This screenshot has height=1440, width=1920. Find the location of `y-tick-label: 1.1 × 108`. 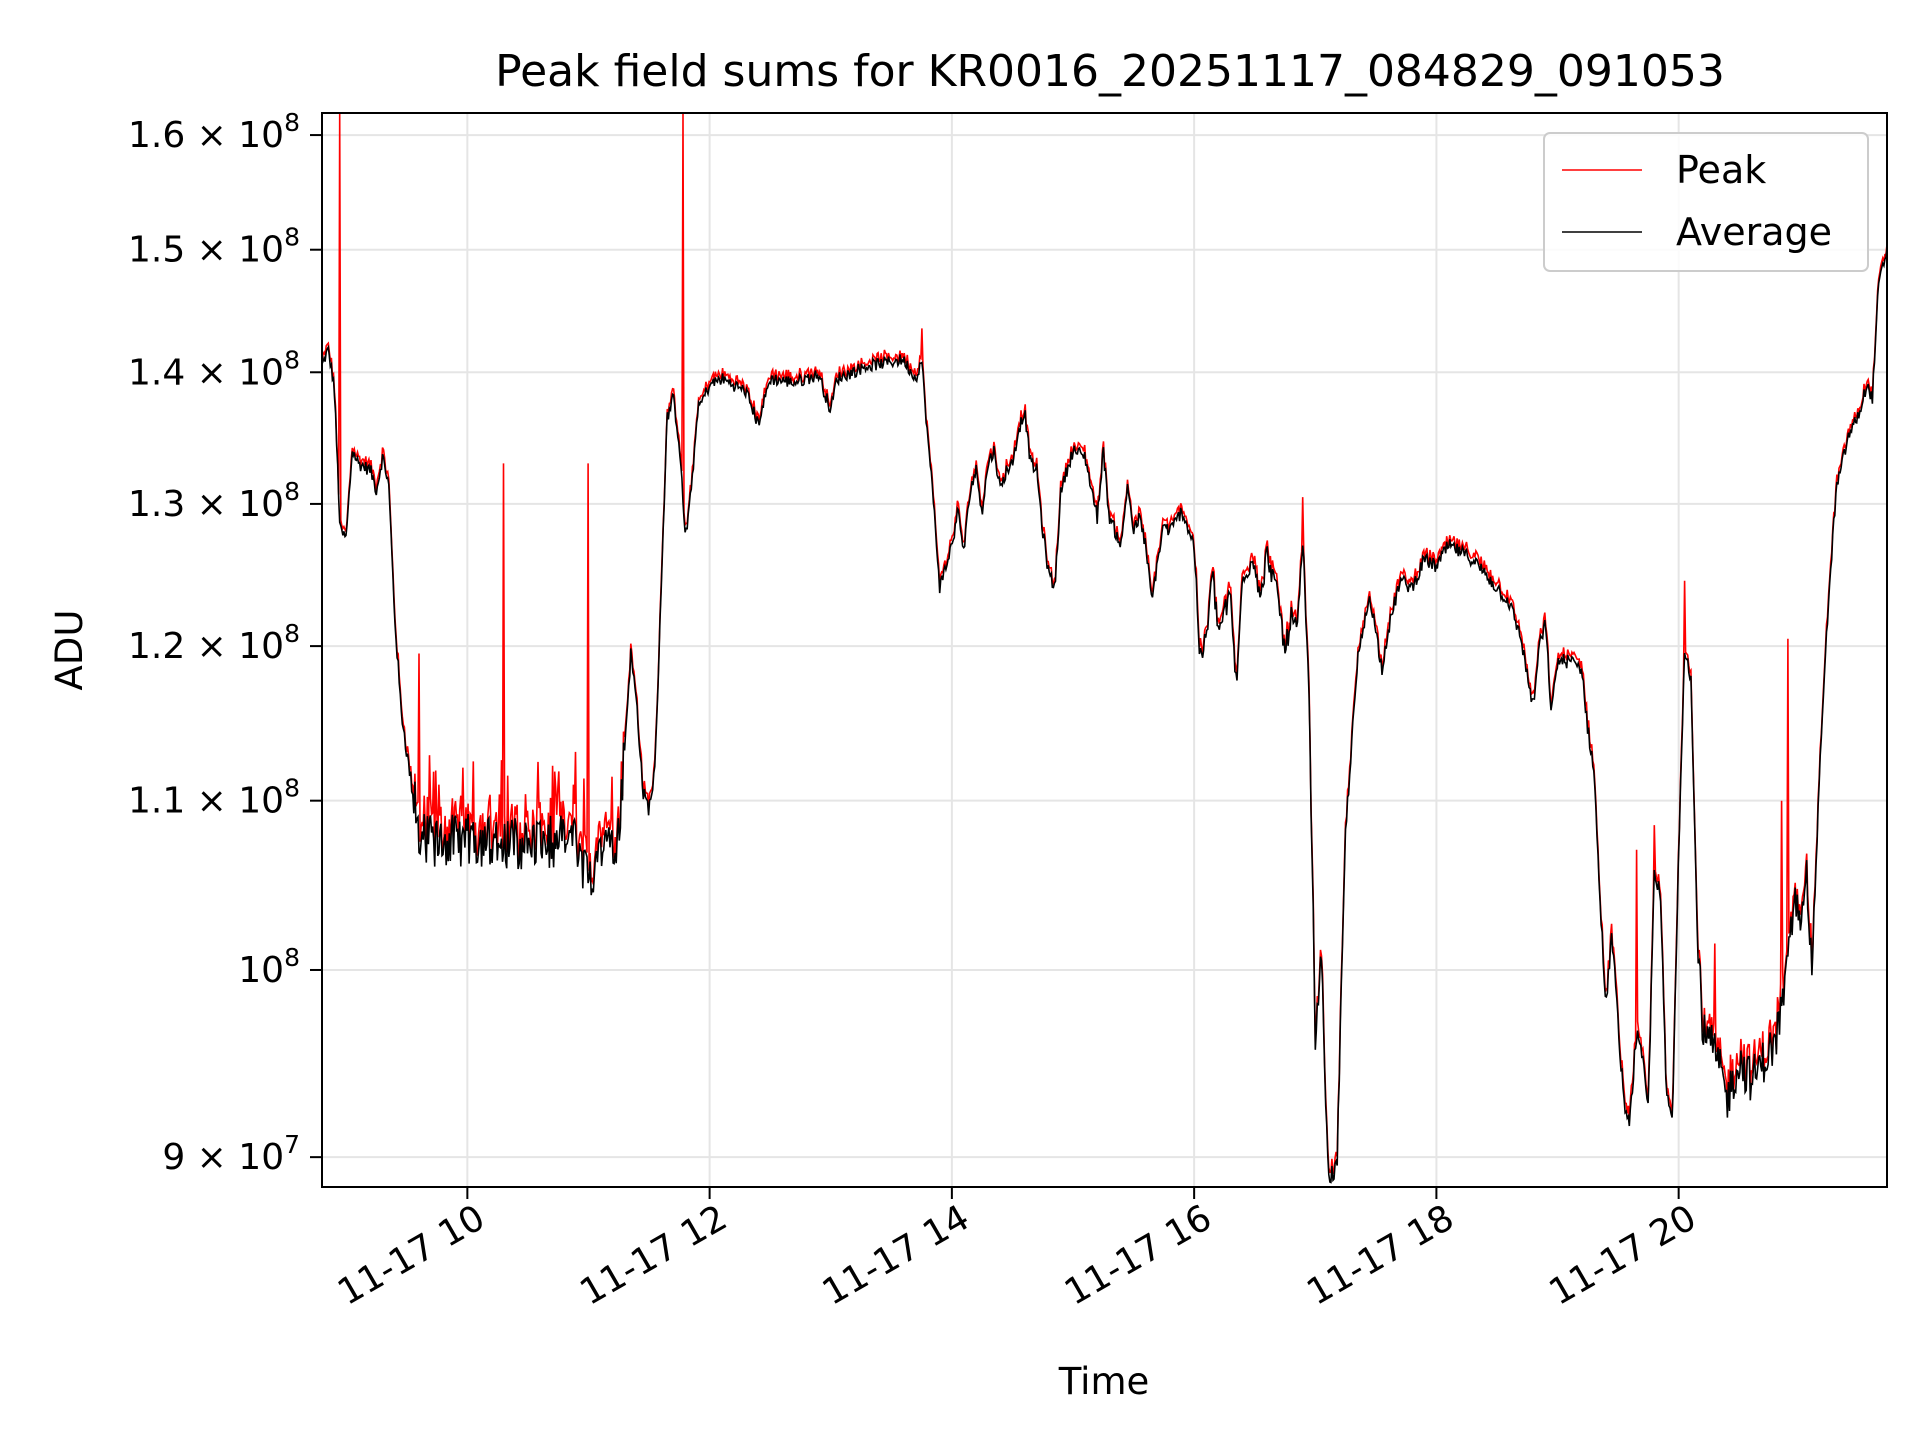

y-tick-label: 1.1 × 108 is located at coordinates (214, 798).